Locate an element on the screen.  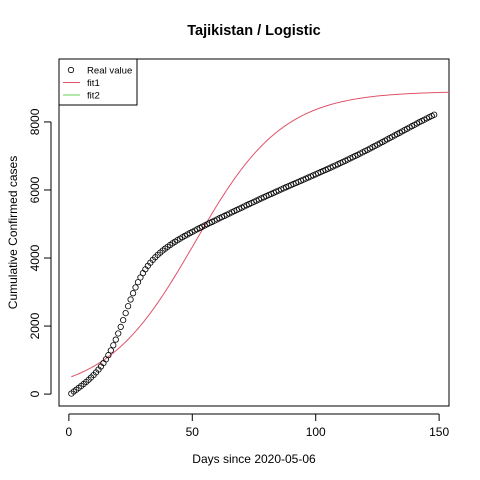
x-tick-label: 150 is located at coordinates (439, 432).